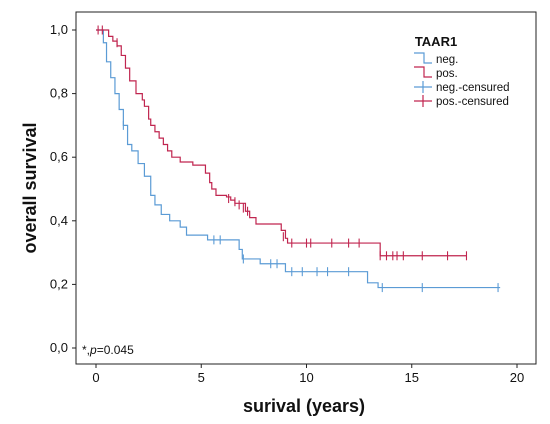 The height and width of the screenshot is (424, 550). Describe the element at coordinates (59, 347) in the screenshot. I see `y-tick-label: 0,0` at that location.